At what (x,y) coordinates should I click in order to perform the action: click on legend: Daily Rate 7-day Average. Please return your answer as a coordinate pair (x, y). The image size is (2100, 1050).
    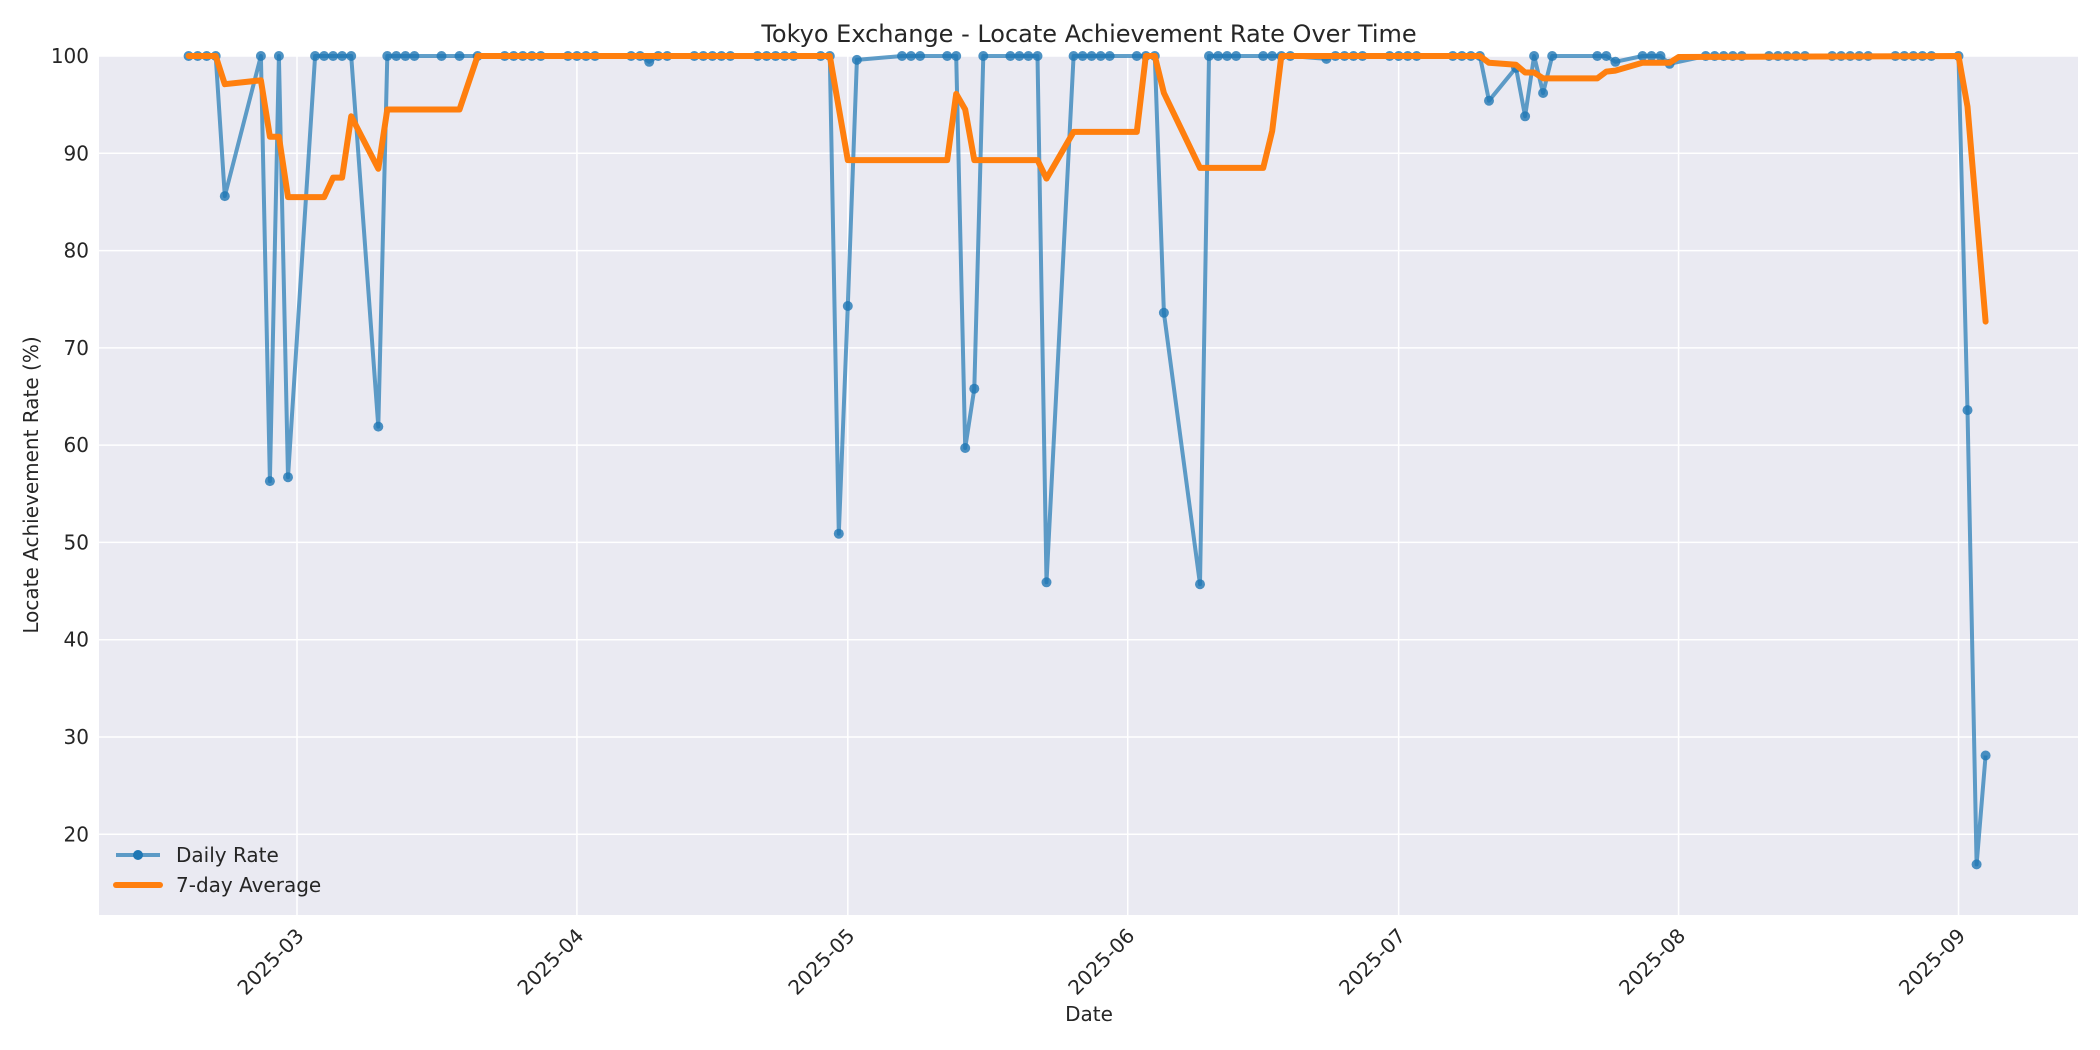
    Looking at the image, I should click on (217, 870).